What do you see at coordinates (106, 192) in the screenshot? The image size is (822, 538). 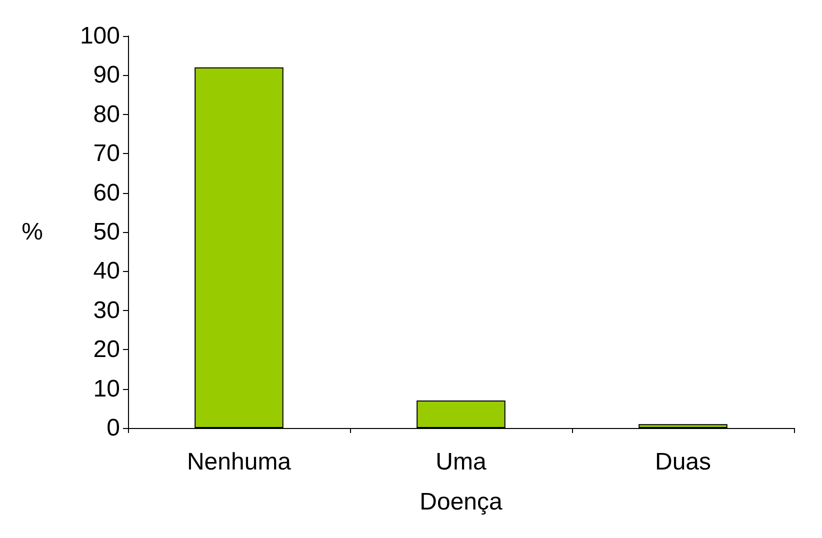 I see `y-tick-label: 60` at bounding box center [106, 192].